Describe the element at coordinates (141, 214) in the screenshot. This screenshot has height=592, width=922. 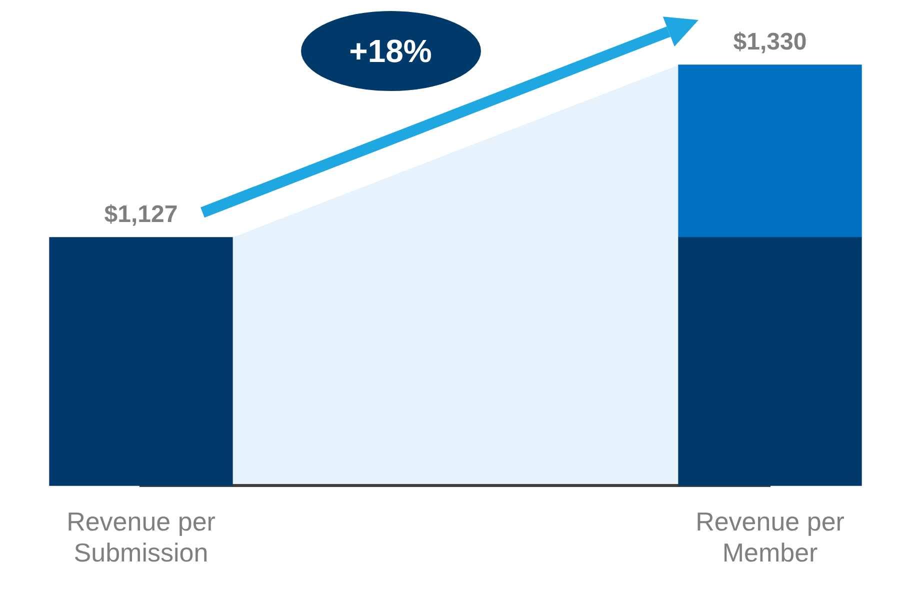
I see `annotation: $1,127` at that location.